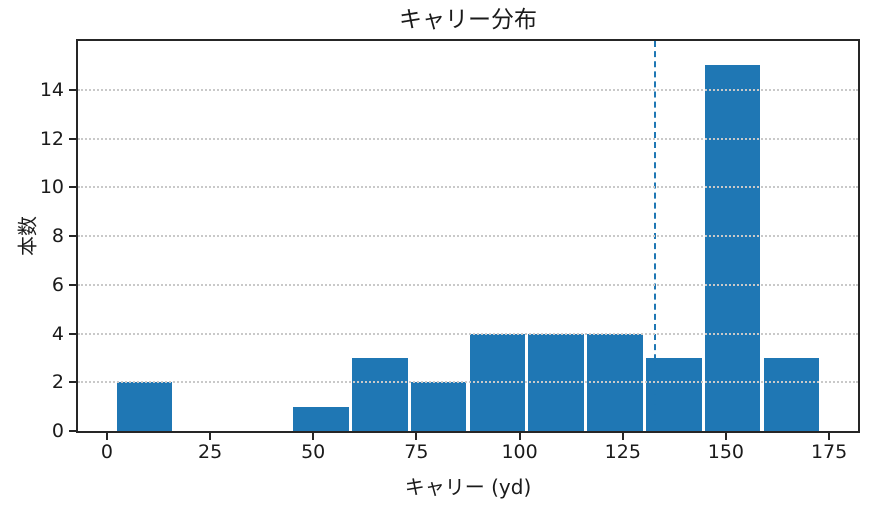  I want to click on x-tick-label: 175, so click(829, 452).